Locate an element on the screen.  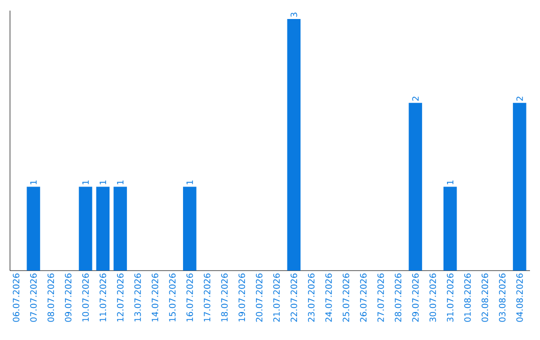
x-tick-label: 25.07.2026 is located at coordinates (346, 297).